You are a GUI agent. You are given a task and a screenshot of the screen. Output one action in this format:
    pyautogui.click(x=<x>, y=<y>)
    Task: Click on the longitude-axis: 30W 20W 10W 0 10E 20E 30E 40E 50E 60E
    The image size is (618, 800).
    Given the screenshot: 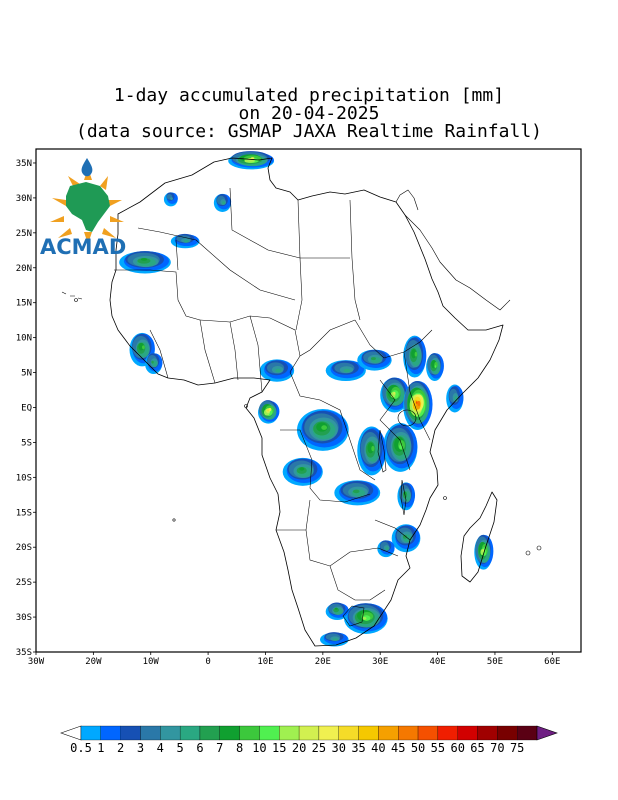 What is the action you would take?
    pyautogui.click(x=294, y=659)
    